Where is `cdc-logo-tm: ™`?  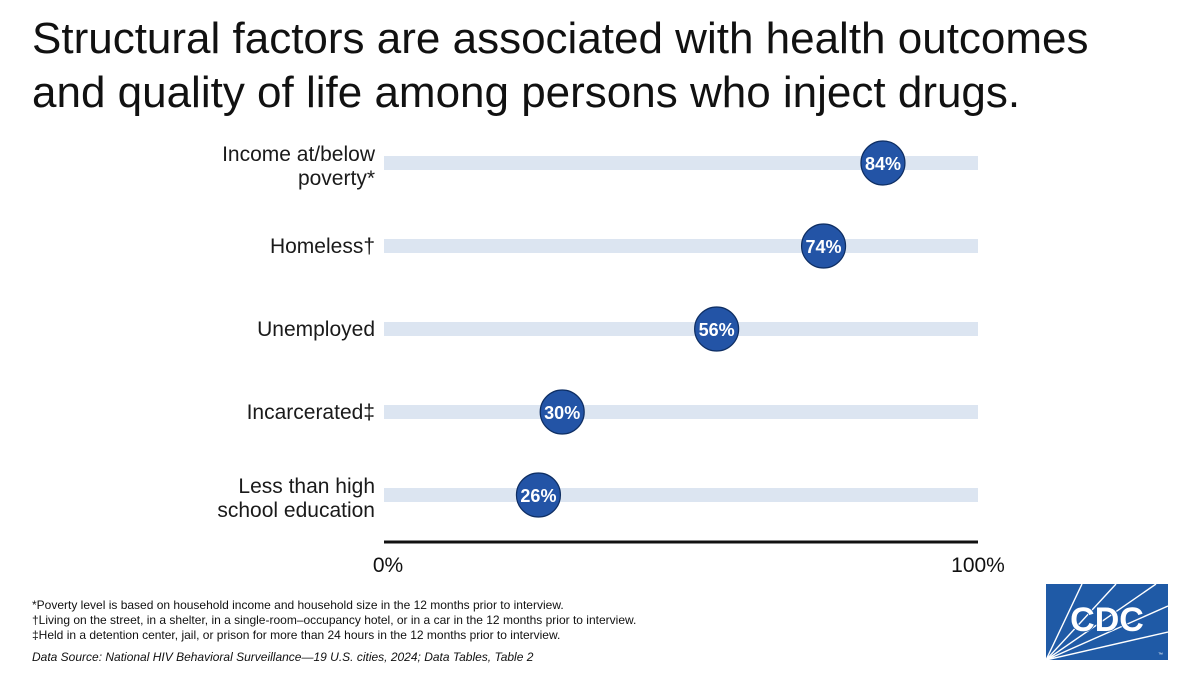
cdc-logo-tm: ™ is located at coordinates (1160, 655).